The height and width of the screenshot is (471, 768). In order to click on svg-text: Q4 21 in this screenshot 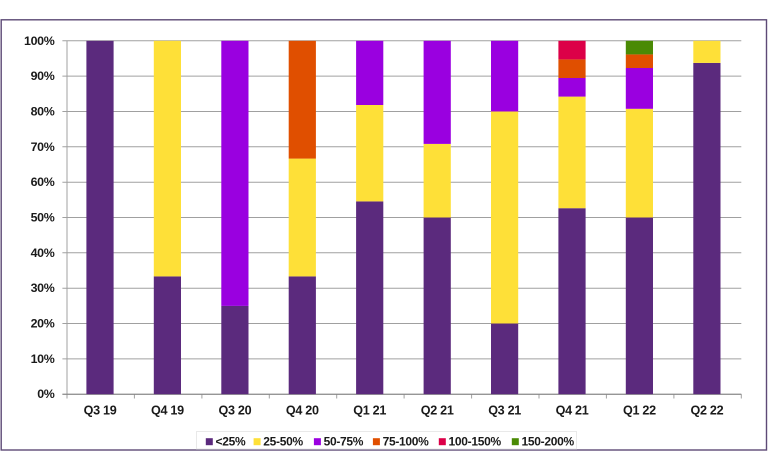, I will do `click(572, 411)`.